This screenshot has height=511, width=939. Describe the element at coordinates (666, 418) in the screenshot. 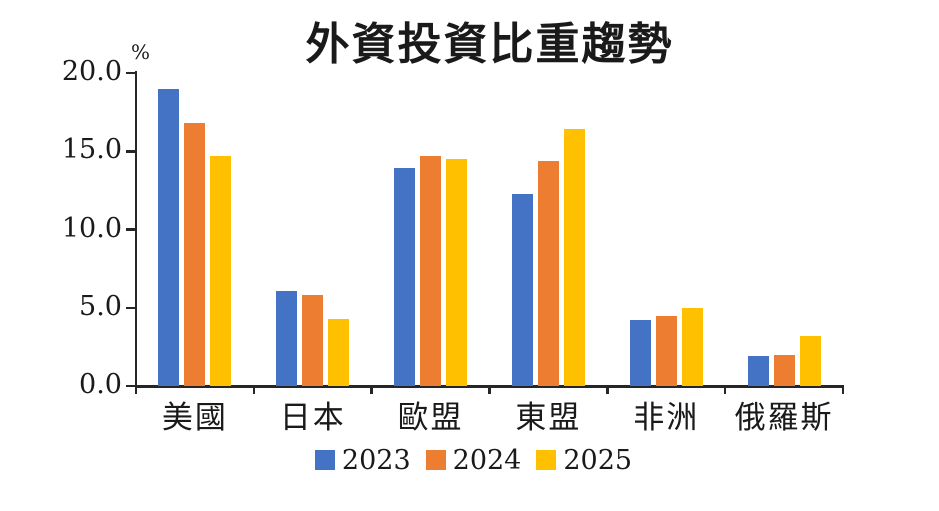

I see `x-category-label: 非洲` at that location.